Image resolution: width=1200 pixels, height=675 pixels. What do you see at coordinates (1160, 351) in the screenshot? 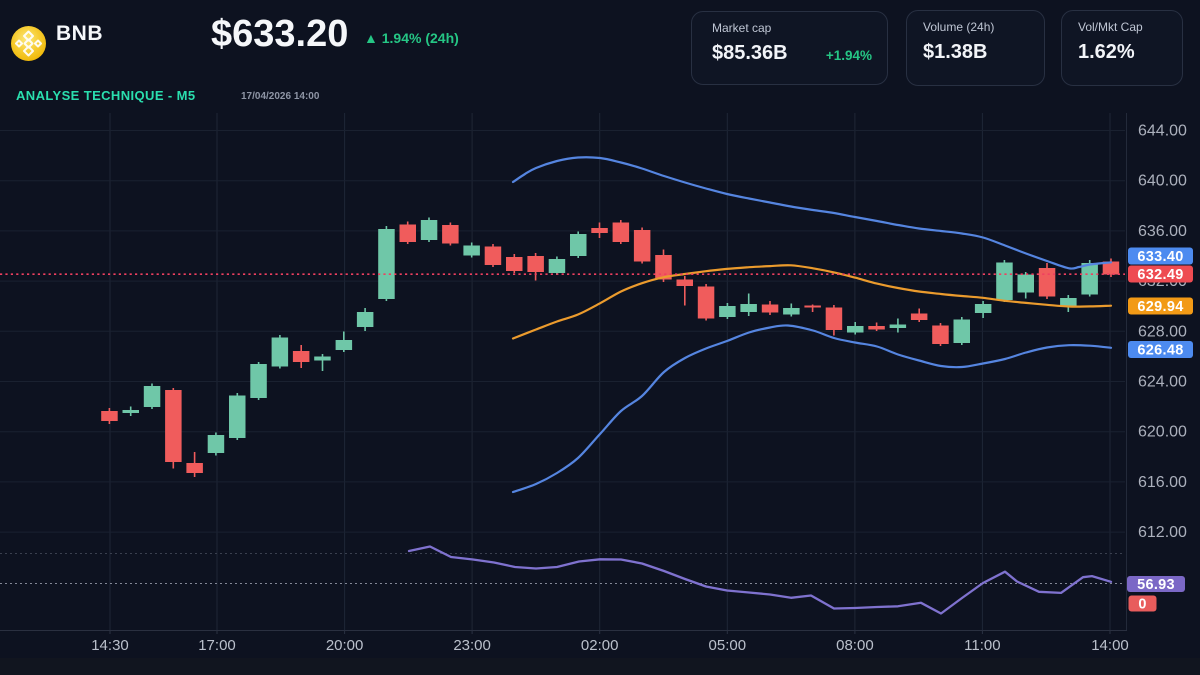
I see `svg-text: 626.48` at bounding box center [1160, 351].